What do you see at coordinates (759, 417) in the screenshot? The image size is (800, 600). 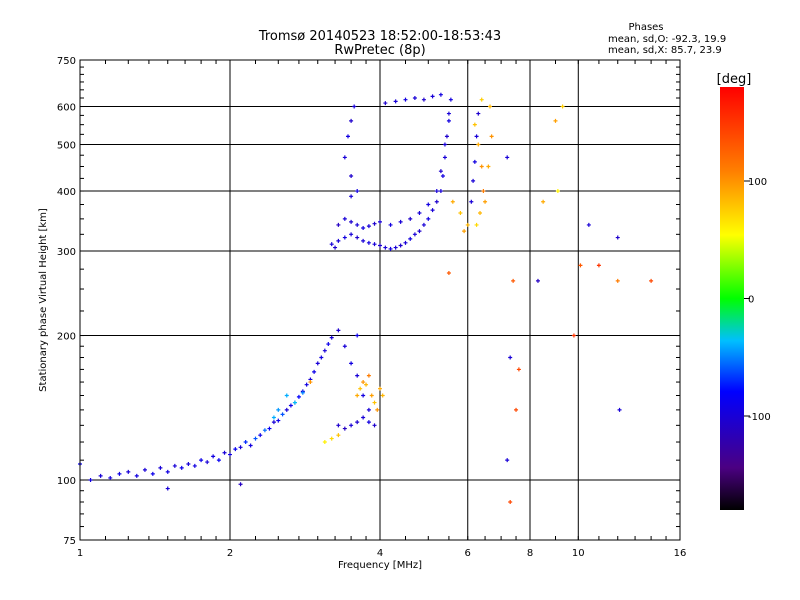 I see `colorbar-tick-label: -100` at bounding box center [759, 417].